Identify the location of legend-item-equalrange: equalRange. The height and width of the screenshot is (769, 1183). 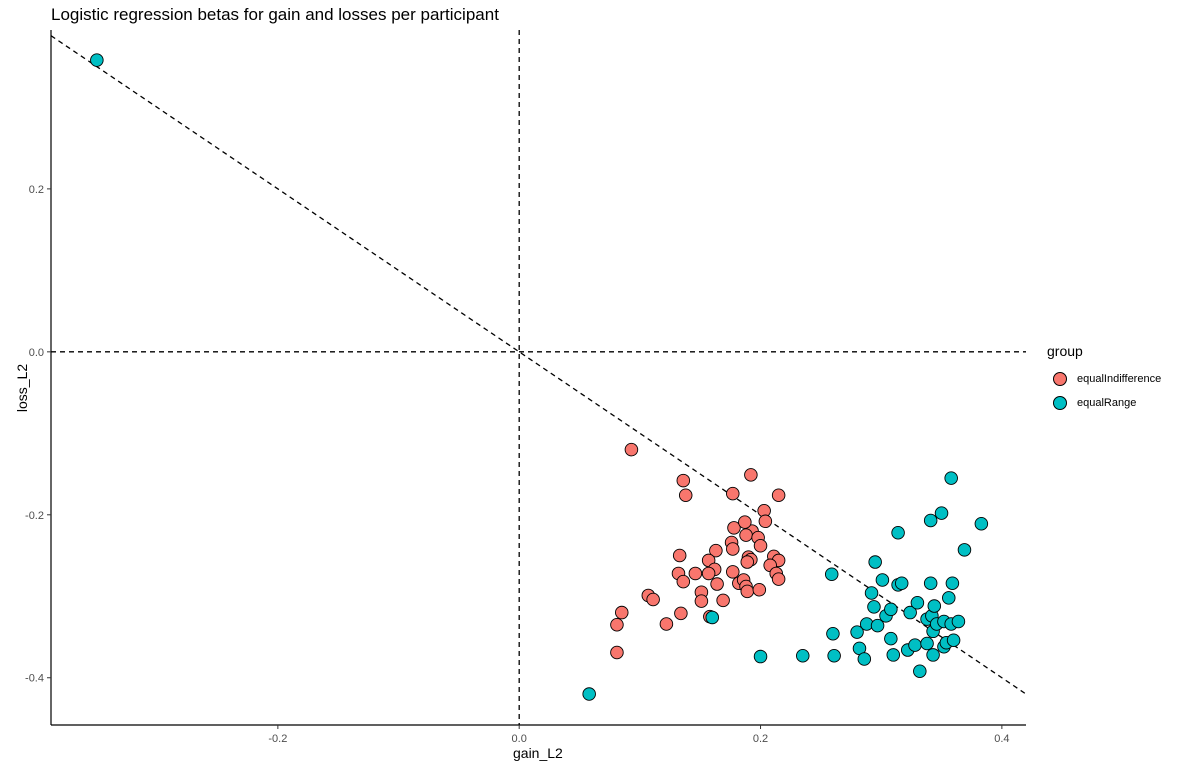
(1104, 403).